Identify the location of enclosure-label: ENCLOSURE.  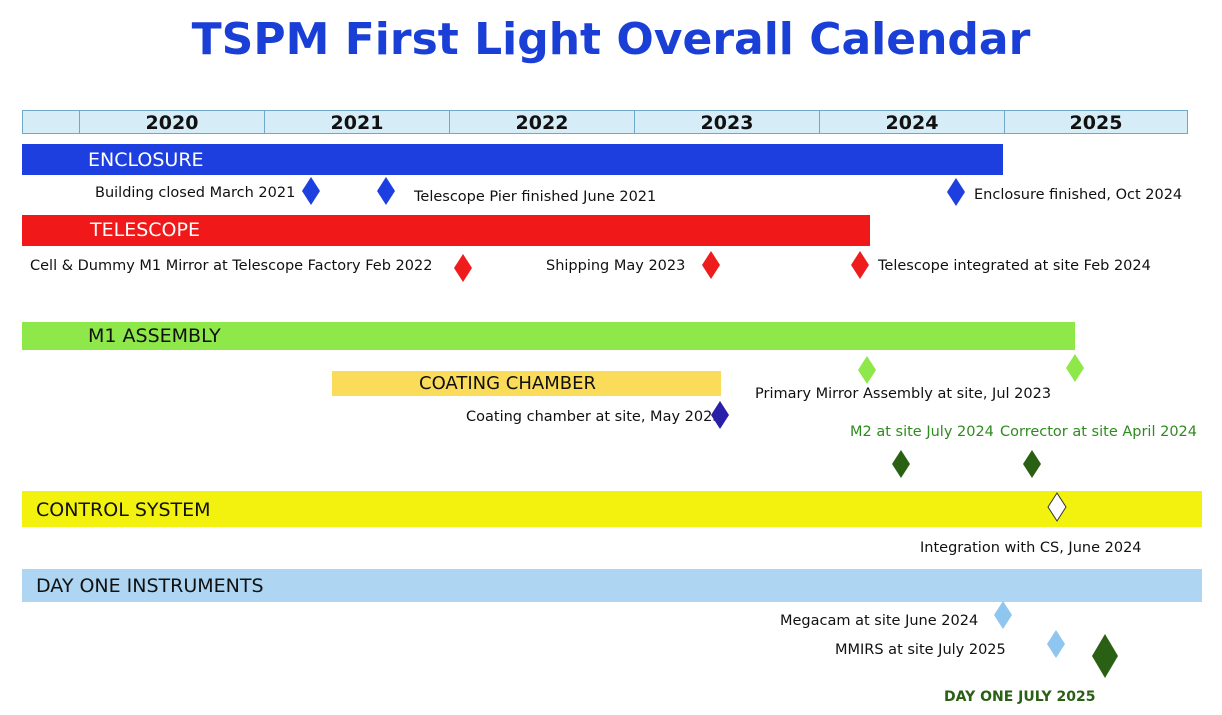
(146, 160).